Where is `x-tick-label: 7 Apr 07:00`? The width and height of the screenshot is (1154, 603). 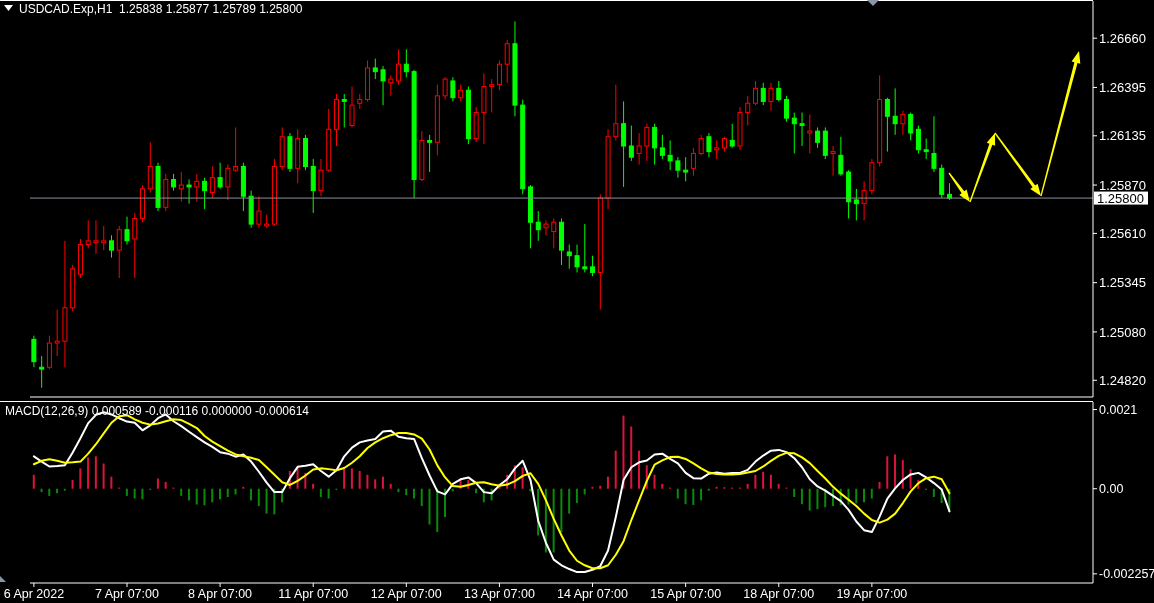
x-tick-label: 7 Apr 07:00 is located at coordinates (127, 594).